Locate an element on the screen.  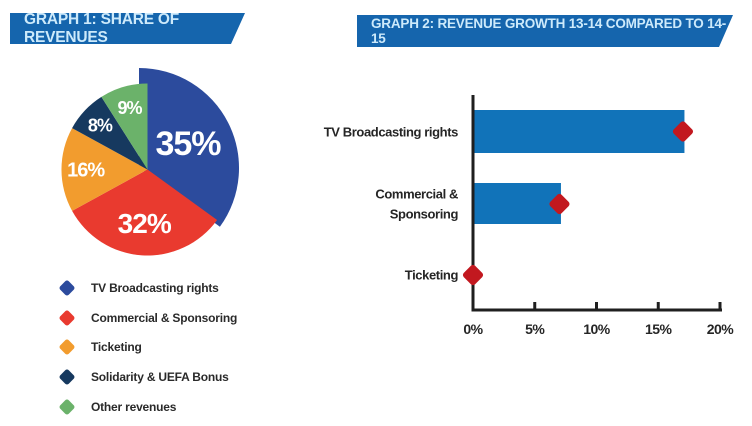
legend-item-tv-broadcasting-rights: TV Broadcasting rights is located at coordinates (147, 288).